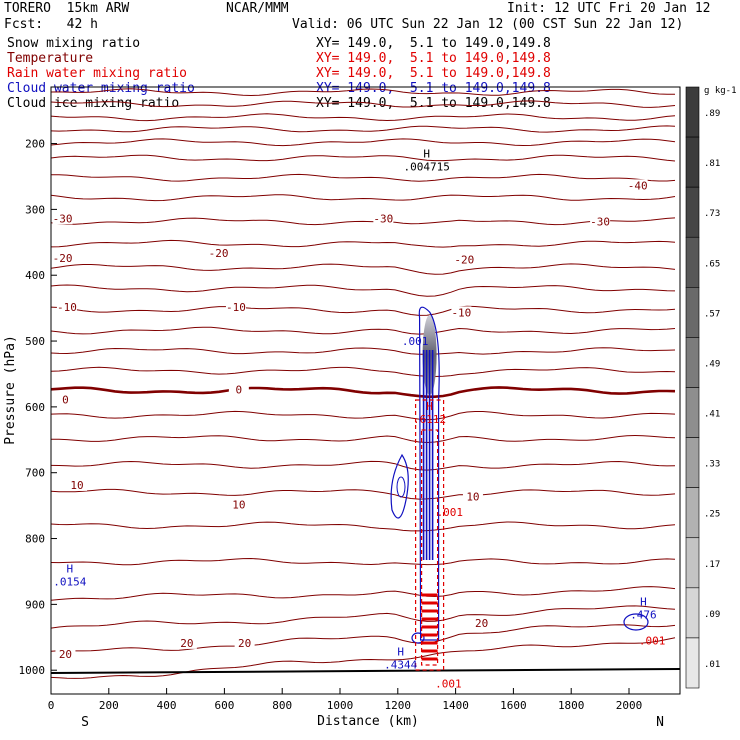 The height and width of the screenshot is (740, 740). Describe the element at coordinates (74, 43) in the screenshot. I see `legend-snow-name: Snow mixing ratio` at that location.